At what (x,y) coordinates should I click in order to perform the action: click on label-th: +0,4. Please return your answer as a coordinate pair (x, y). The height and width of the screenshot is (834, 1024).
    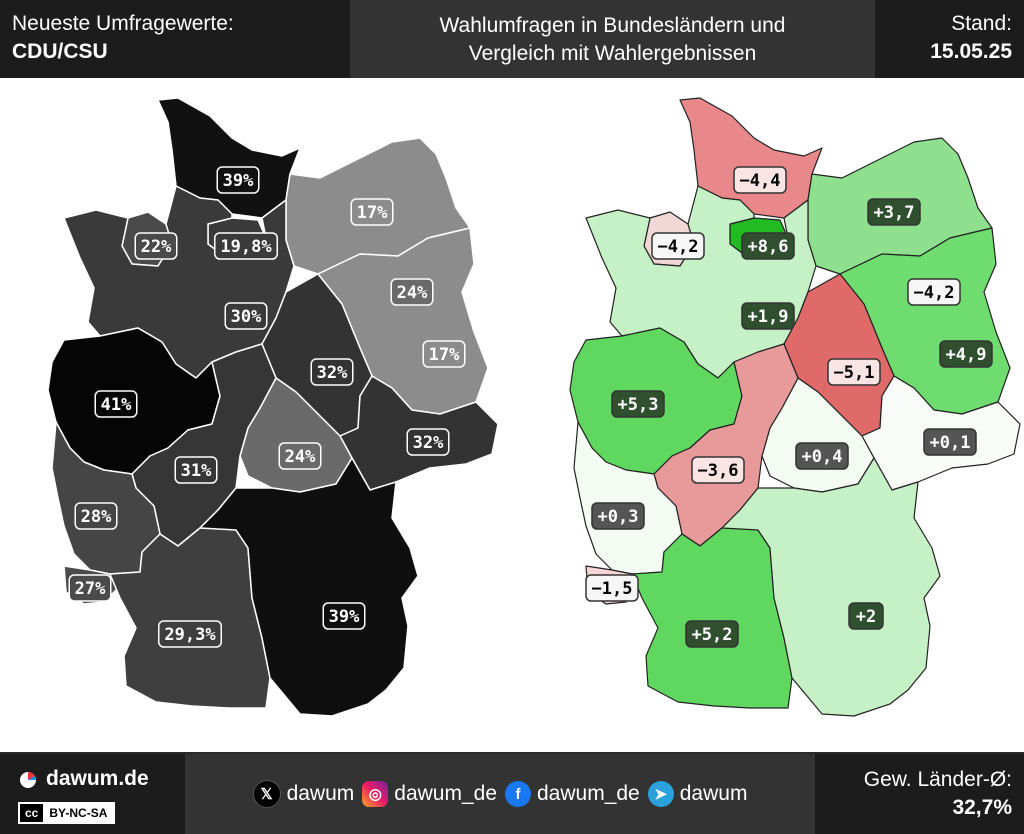
    Looking at the image, I should click on (822, 456).